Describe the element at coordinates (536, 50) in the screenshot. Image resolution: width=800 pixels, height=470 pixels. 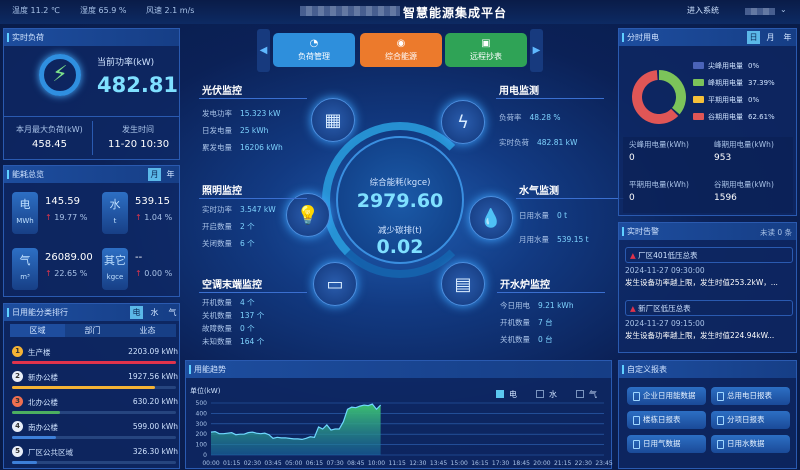
I see `next-arrow-button: ▶` at that location.